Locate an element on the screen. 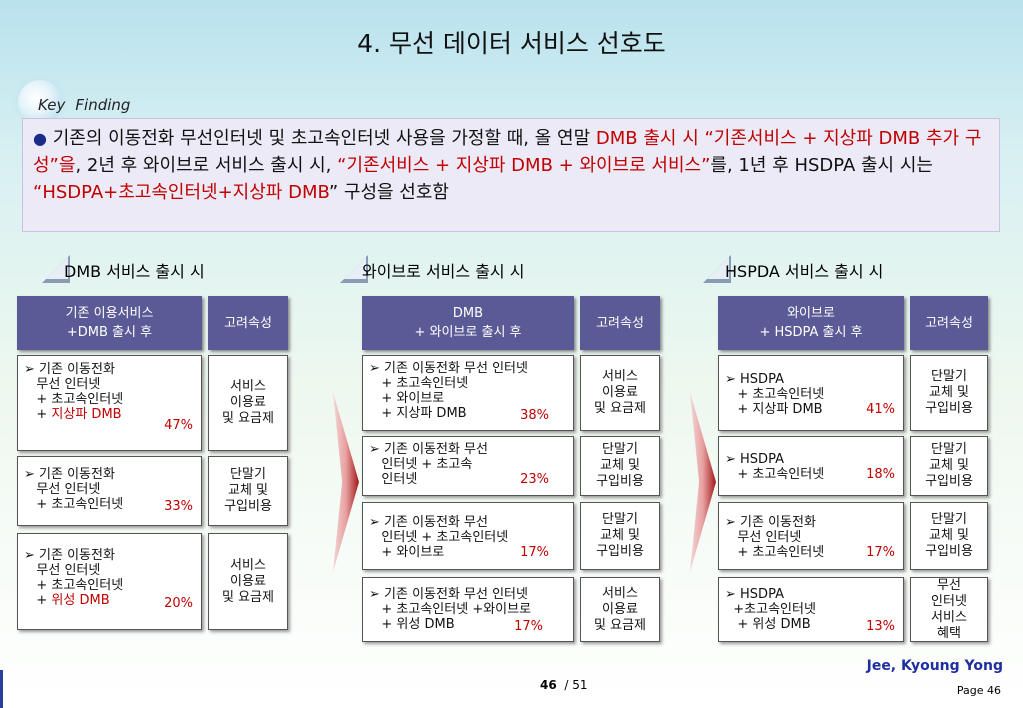 This screenshot has width=1023, height=708. finding-seg2: DMB 출시 시 “기존서비스 + 지상파 DMB 추가 구성”을 is located at coordinates (507, 152).